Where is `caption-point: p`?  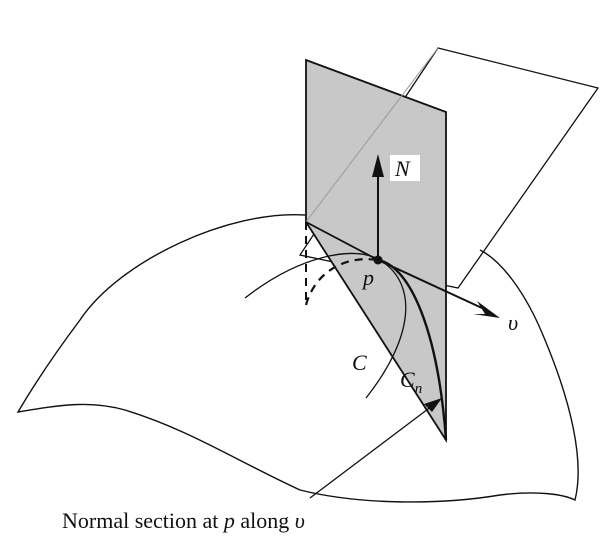 caption-point: p is located at coordinates (228, 520).